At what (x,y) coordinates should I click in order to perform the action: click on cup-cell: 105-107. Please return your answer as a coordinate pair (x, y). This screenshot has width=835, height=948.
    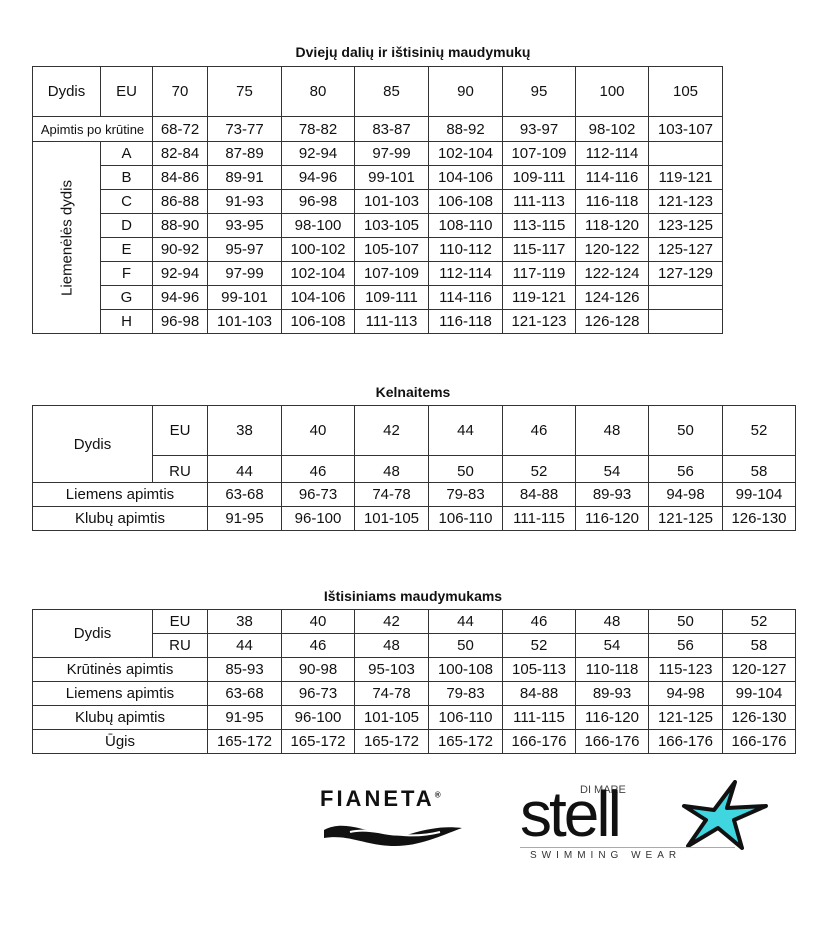
    Looking at the image, I should click on (391, 249).